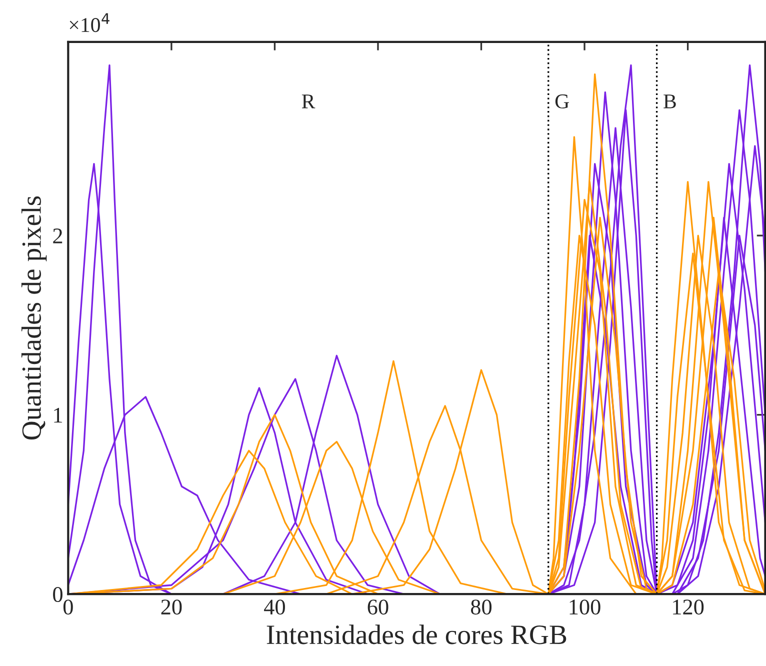 Image resolution: width=766 pixels, height=666 pixels. What do you see at coordinates (378, 607) in the screenshot?
I see `x-tick-label: 60` at bounding box center [378, 607].